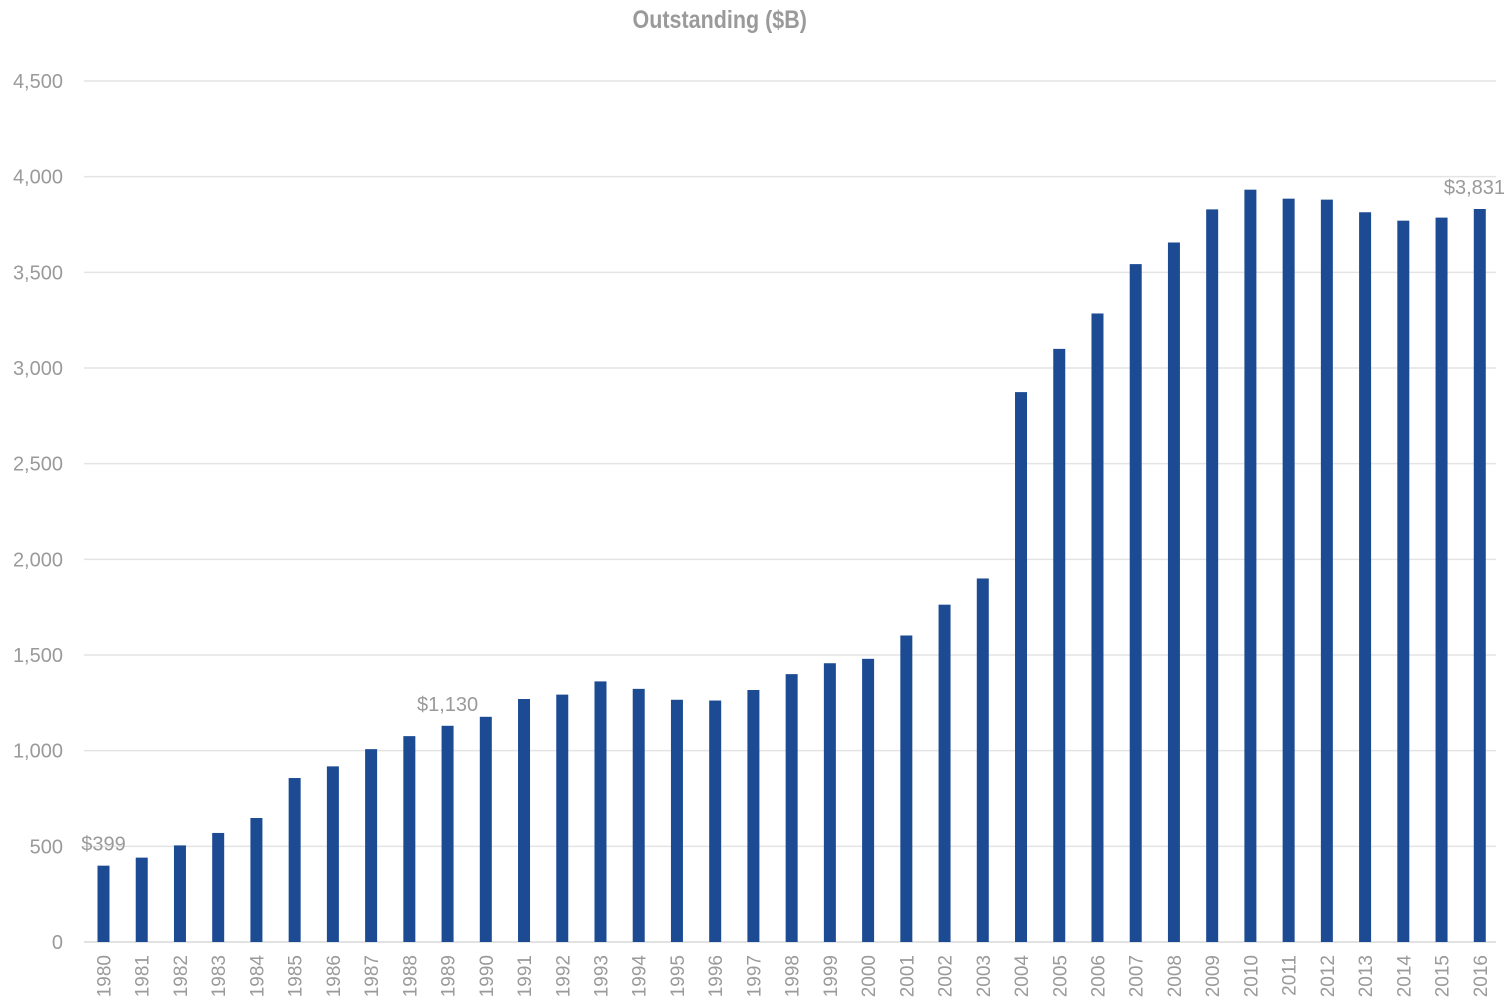 This screenshot has width=1509, height=1003. What do you see at coordinates (1366, 976) in the screenshot?
I see `x-tick-label: 2013` at bounding box center [1366, 976].